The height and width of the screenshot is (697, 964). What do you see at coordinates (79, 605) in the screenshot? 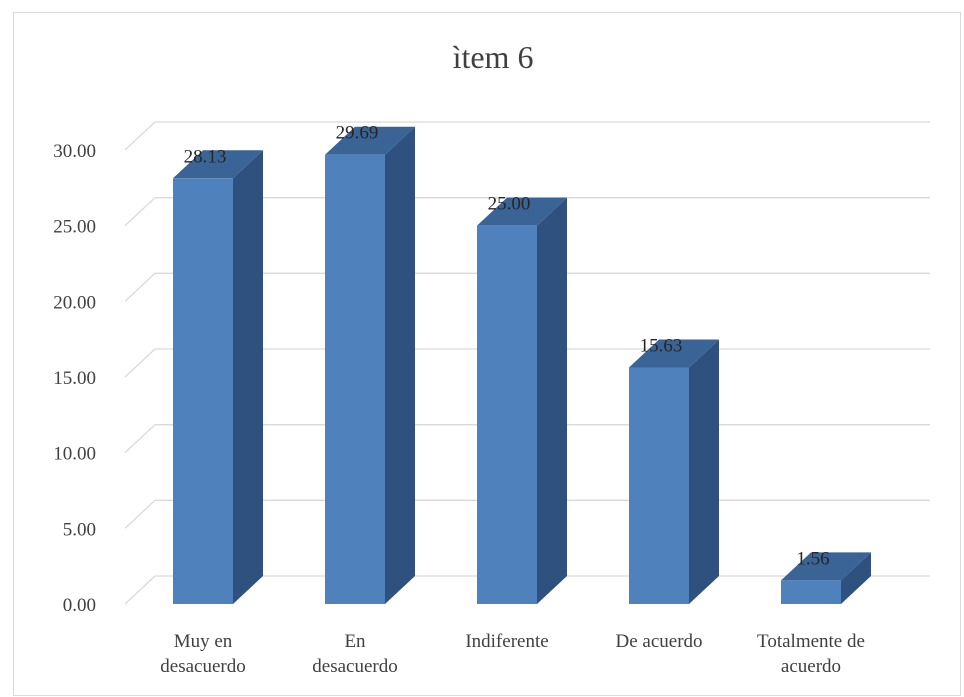
I see `y-tick-label: 0.00` at bounding box center [79, 605].